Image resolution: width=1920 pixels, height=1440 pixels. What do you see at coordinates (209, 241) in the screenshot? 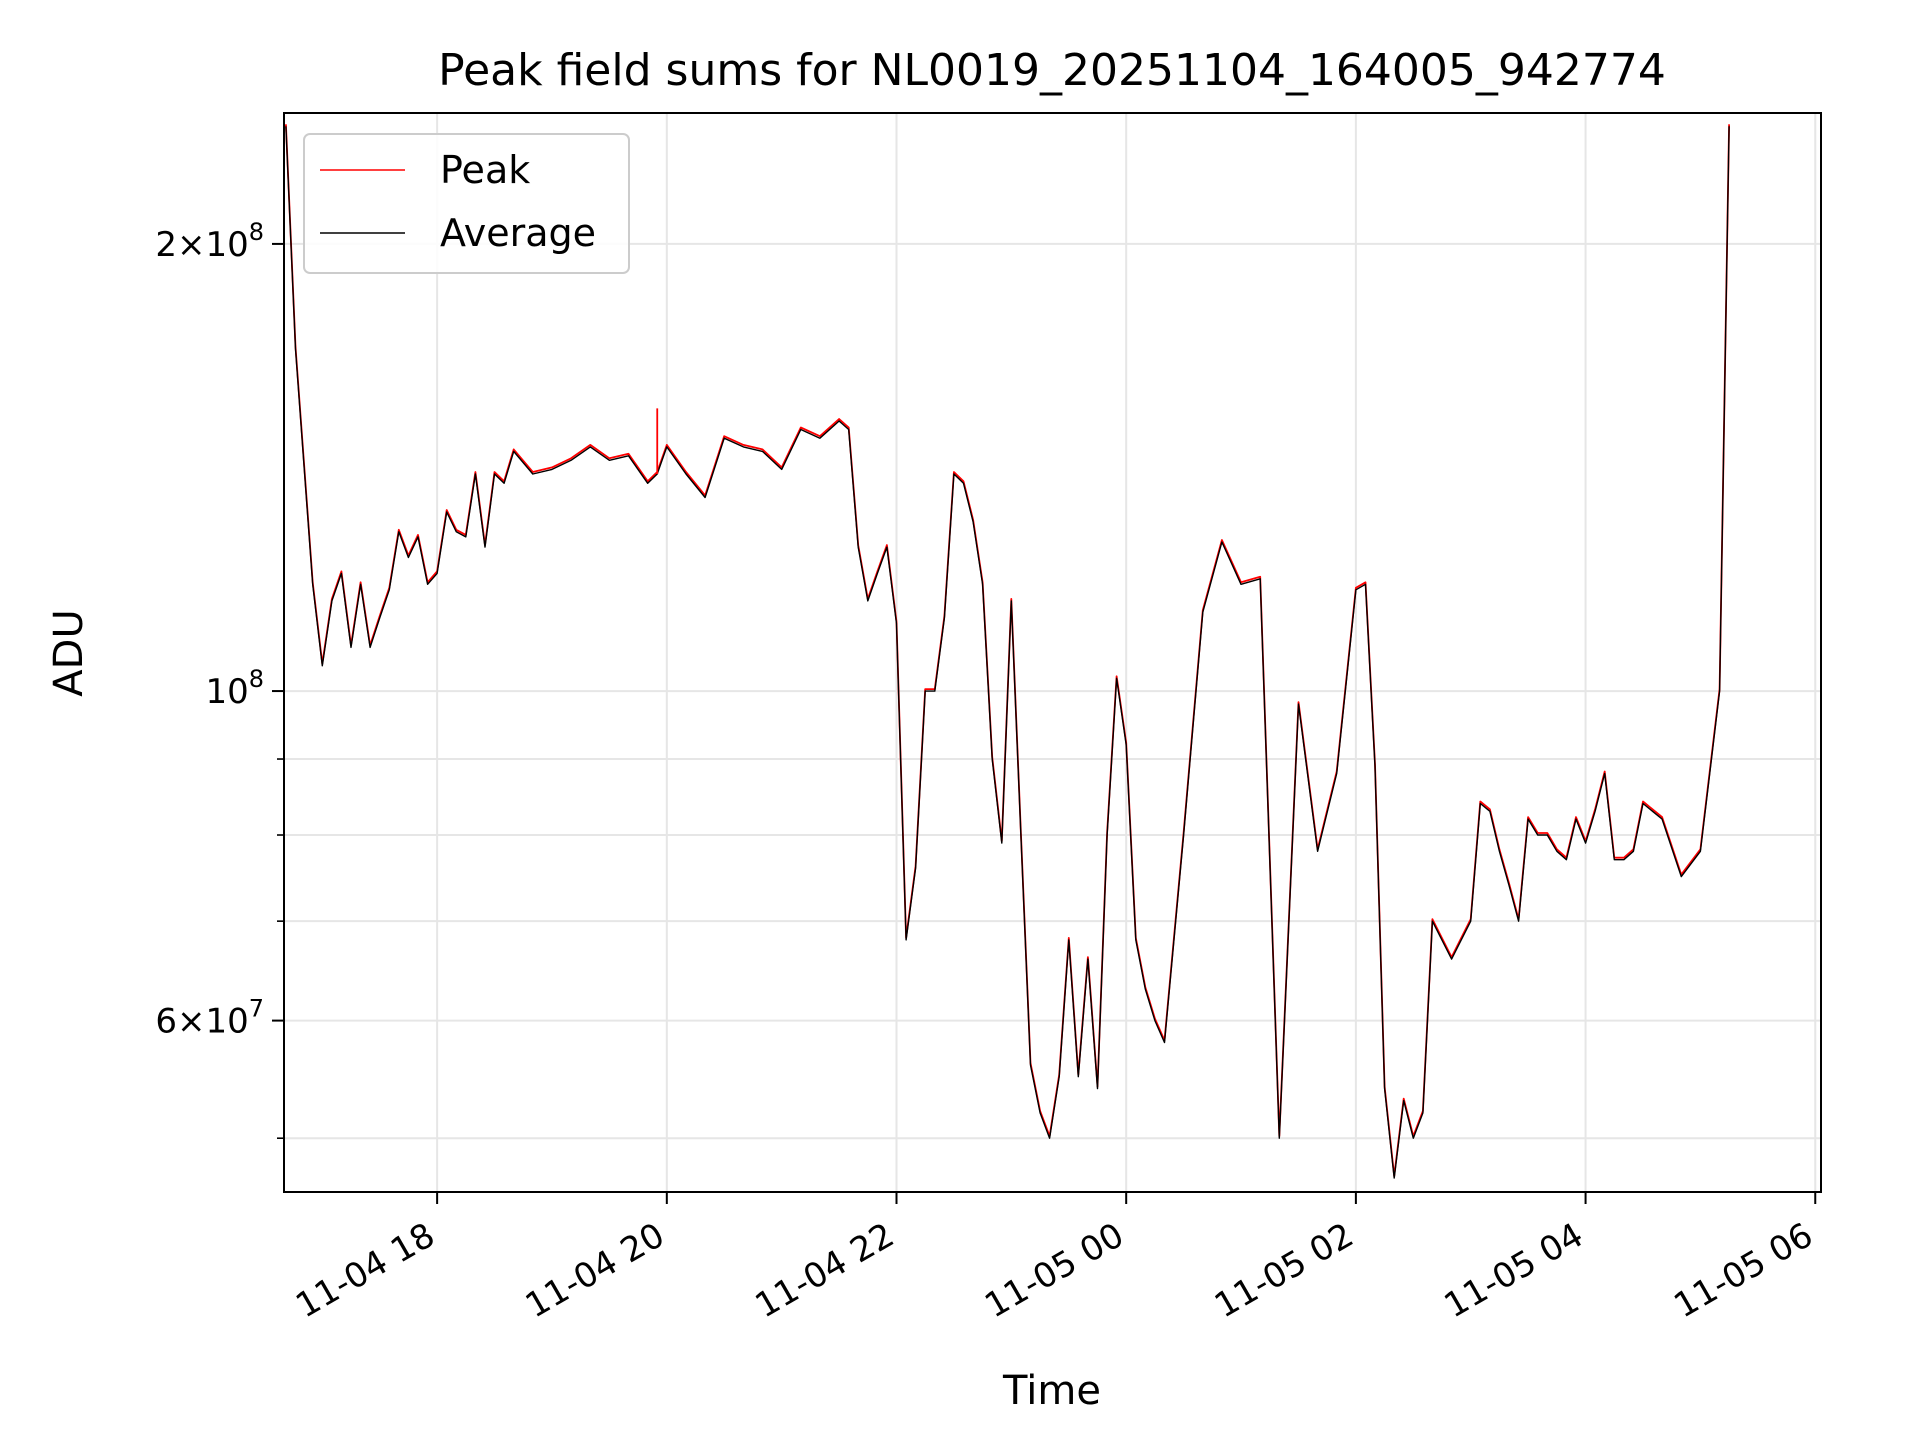
I see `y-tick-label: 2×108` at bounding box center [209, 241].